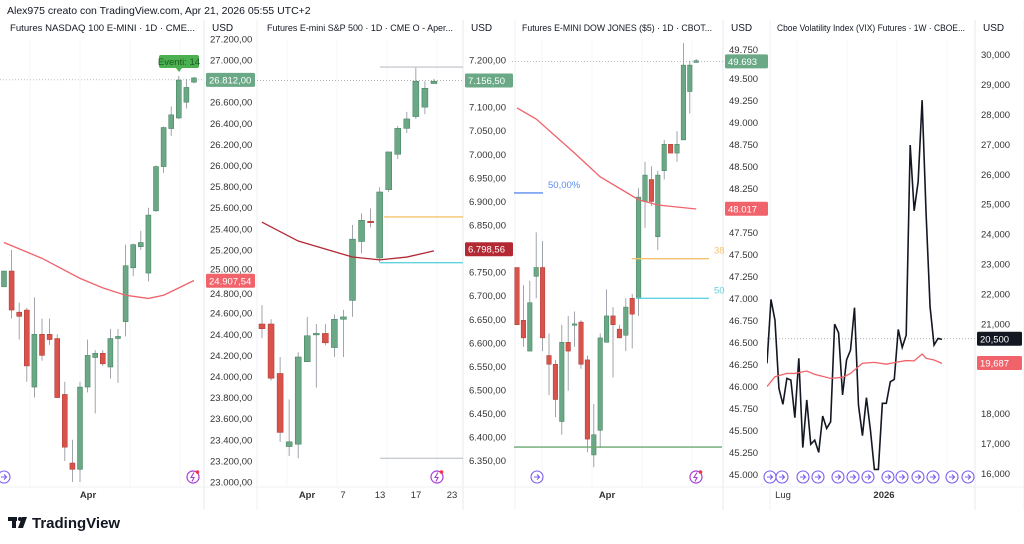 This screenshot has width=1024, height=544. I want to click on last-price-badge-bg, so click(746, 61).